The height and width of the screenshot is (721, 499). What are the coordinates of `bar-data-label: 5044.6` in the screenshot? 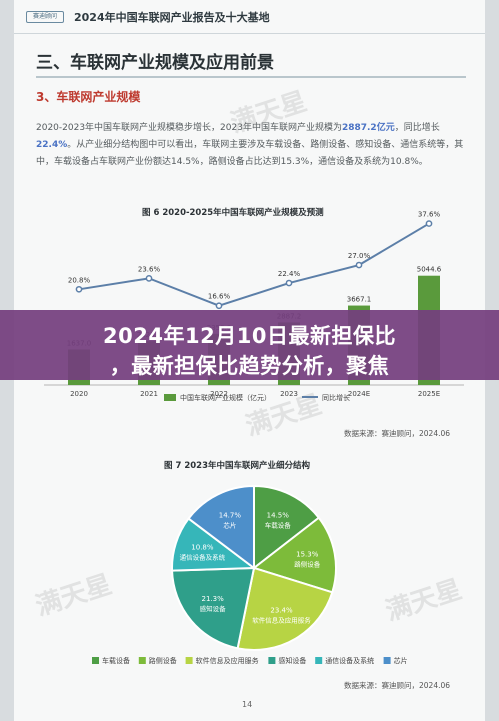 It's located at (429, 270).